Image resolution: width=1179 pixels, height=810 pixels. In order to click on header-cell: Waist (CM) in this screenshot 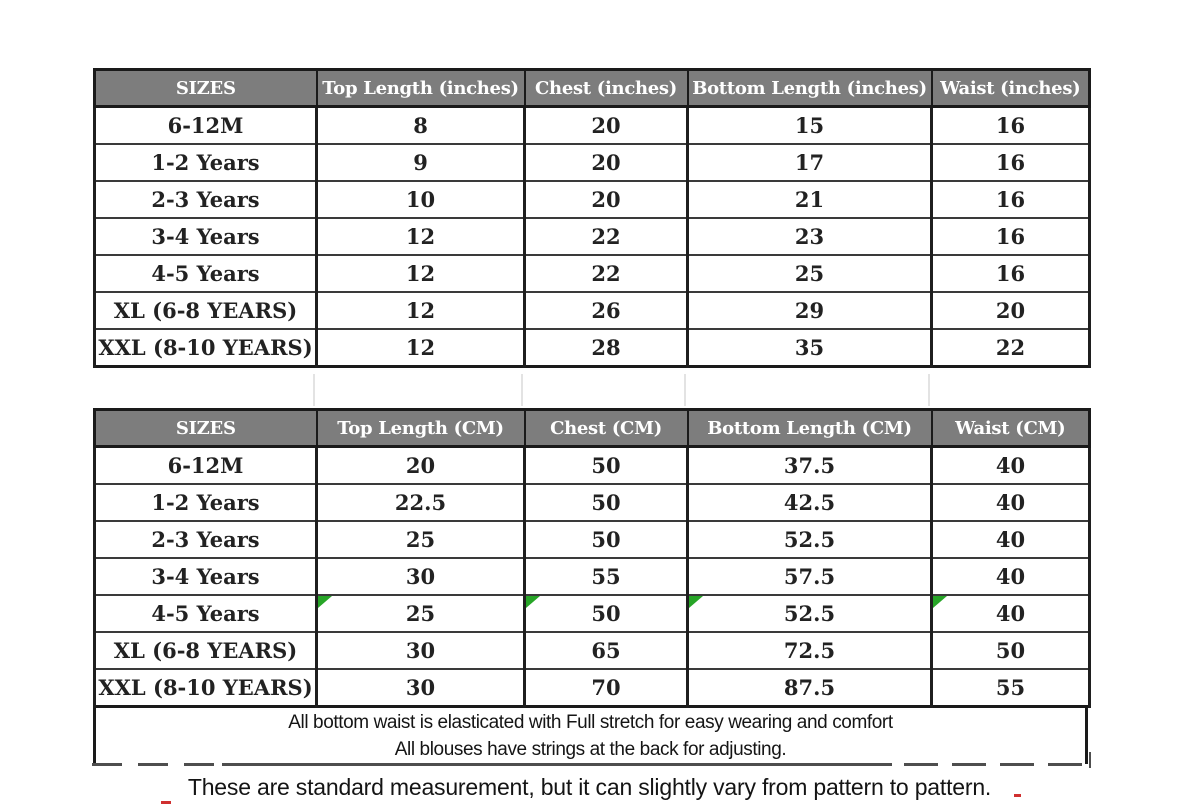, I will do `click(1010, 428)`.